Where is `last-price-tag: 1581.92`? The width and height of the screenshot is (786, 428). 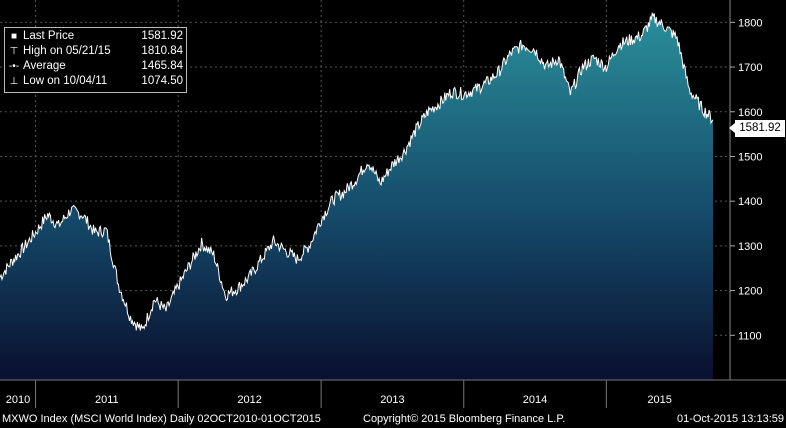
last-price-tag: 1581.92 is located at coordinates (757, 128).